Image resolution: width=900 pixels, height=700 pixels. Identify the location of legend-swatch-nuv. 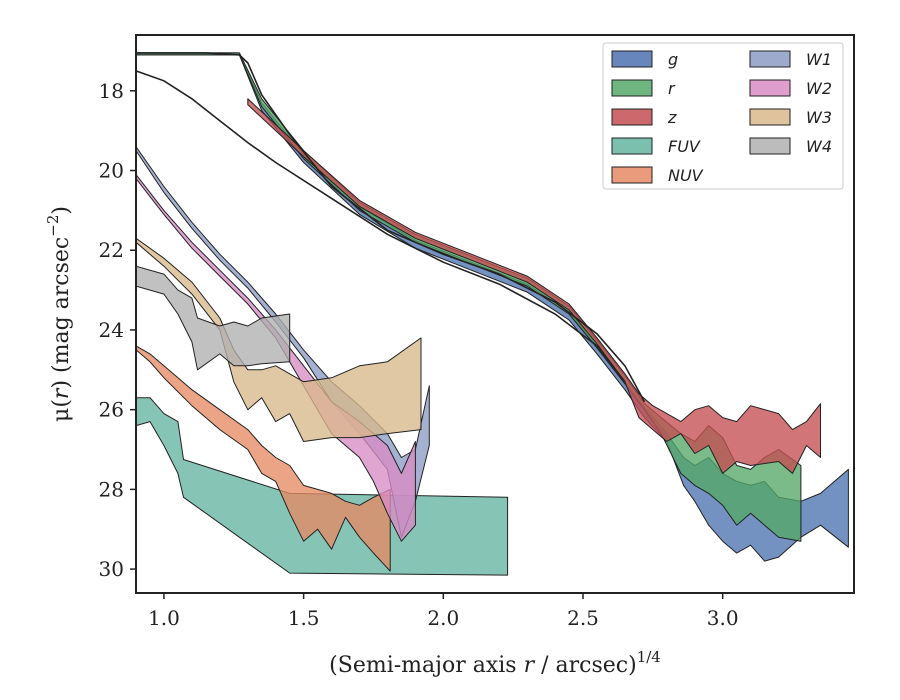
(632, 175).